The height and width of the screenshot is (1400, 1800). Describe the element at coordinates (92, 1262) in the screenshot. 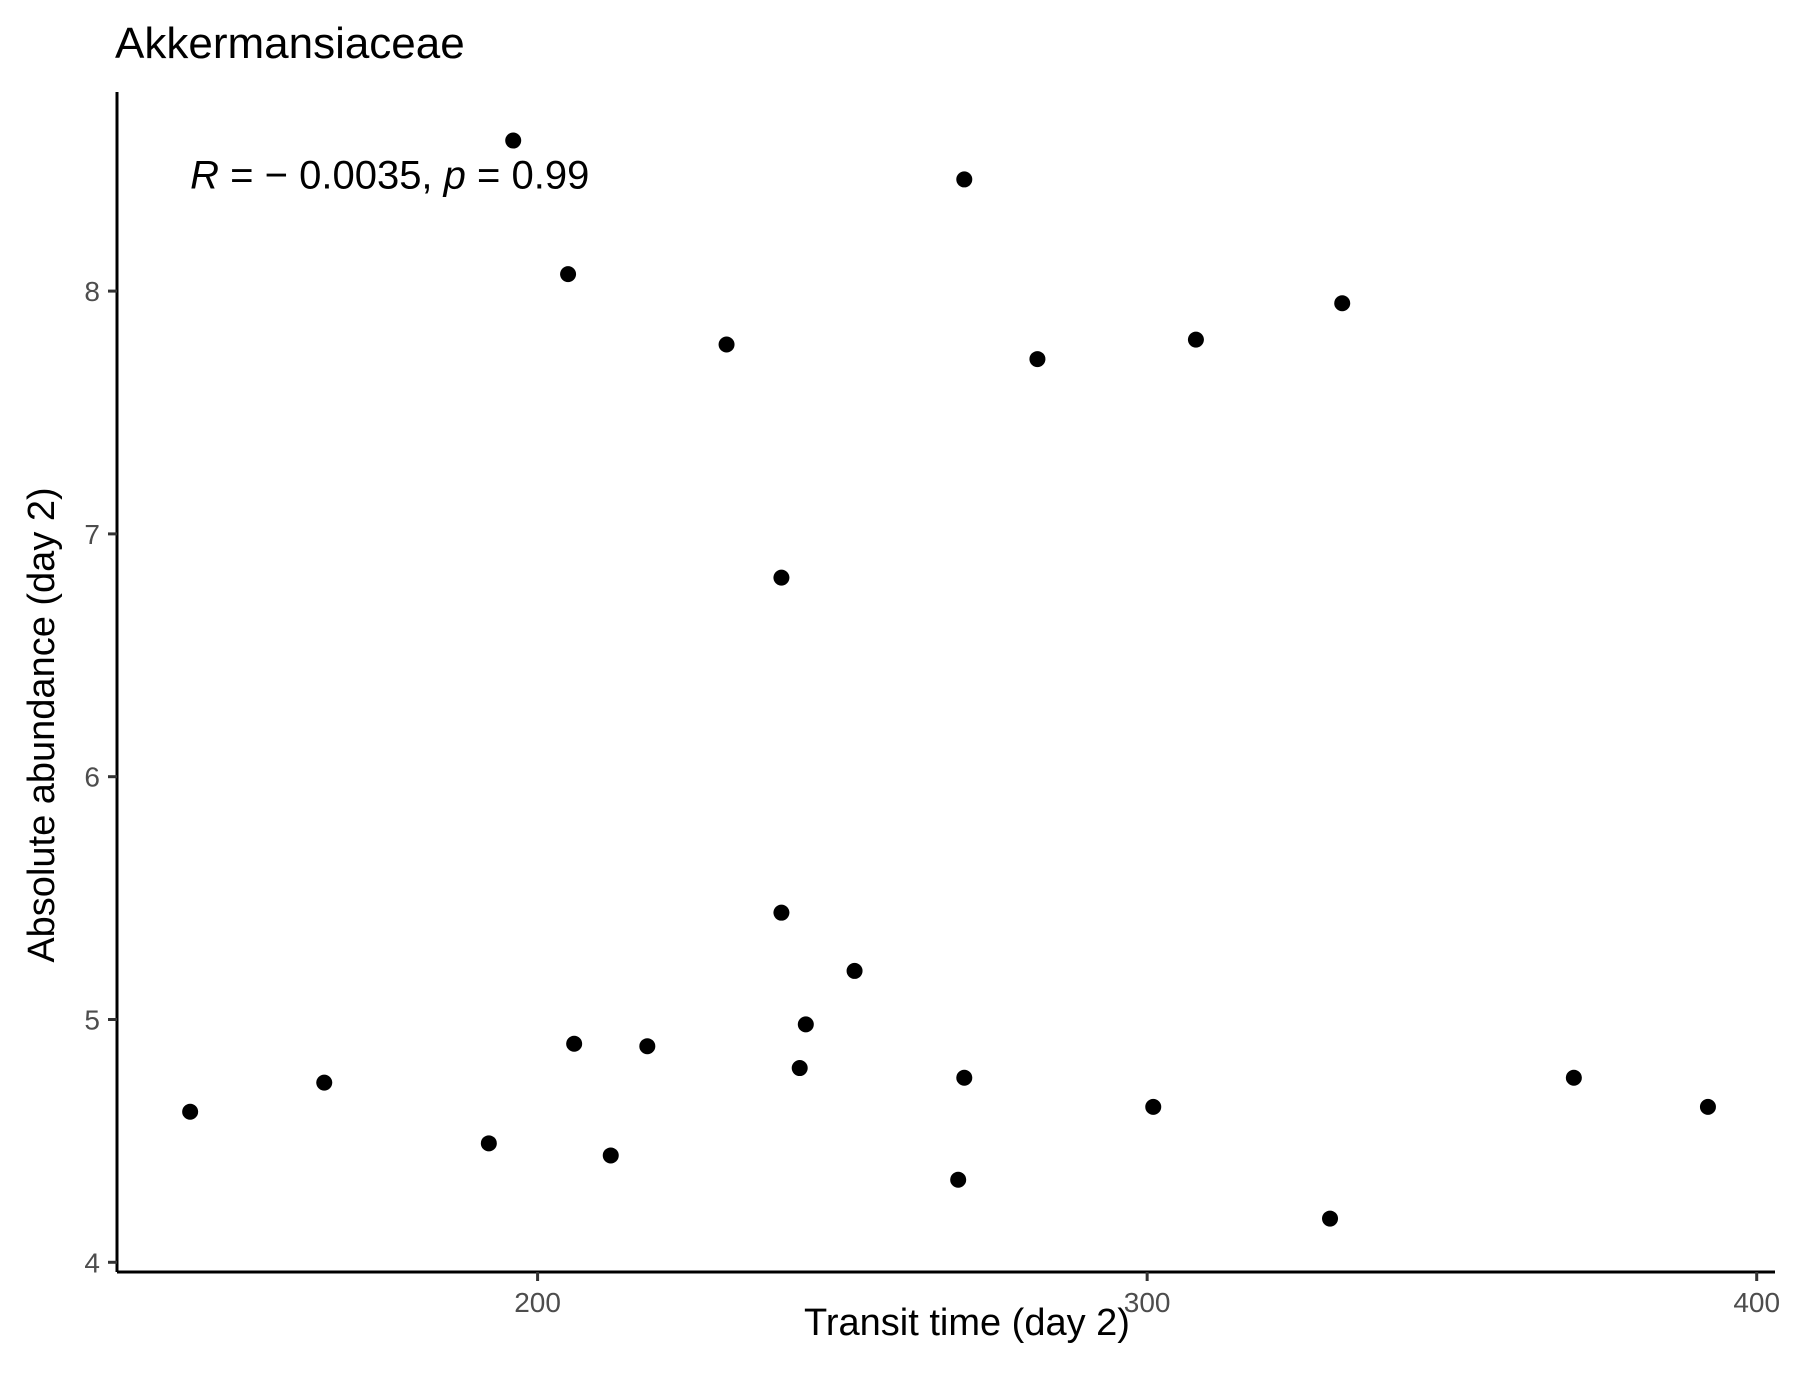

I see `y-tick-label: 4` at that location.